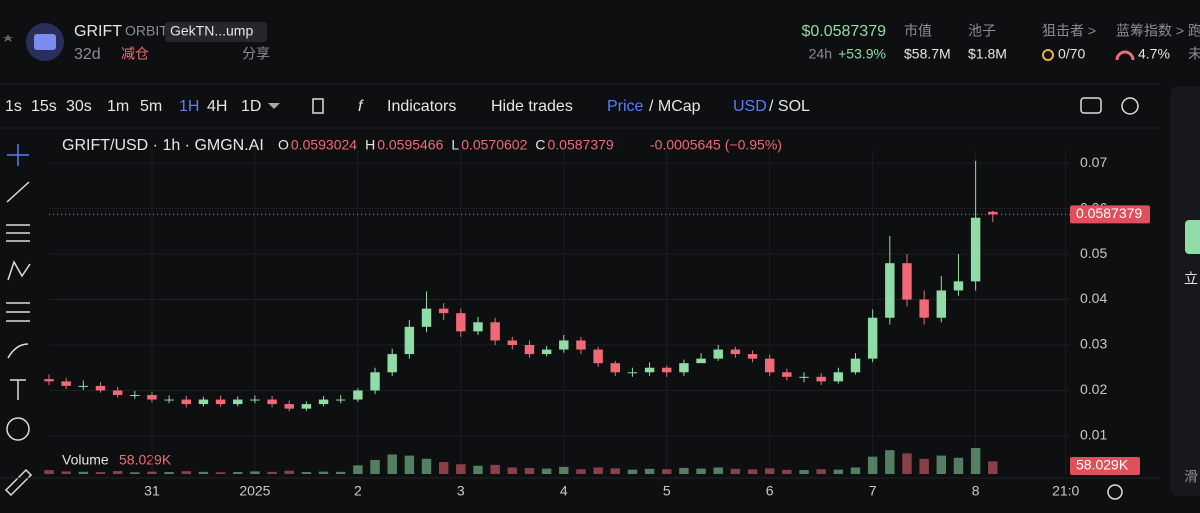 The width and height of the screenshot is (1200, 513). I want to click on action: 减仓, so click(135, 54).